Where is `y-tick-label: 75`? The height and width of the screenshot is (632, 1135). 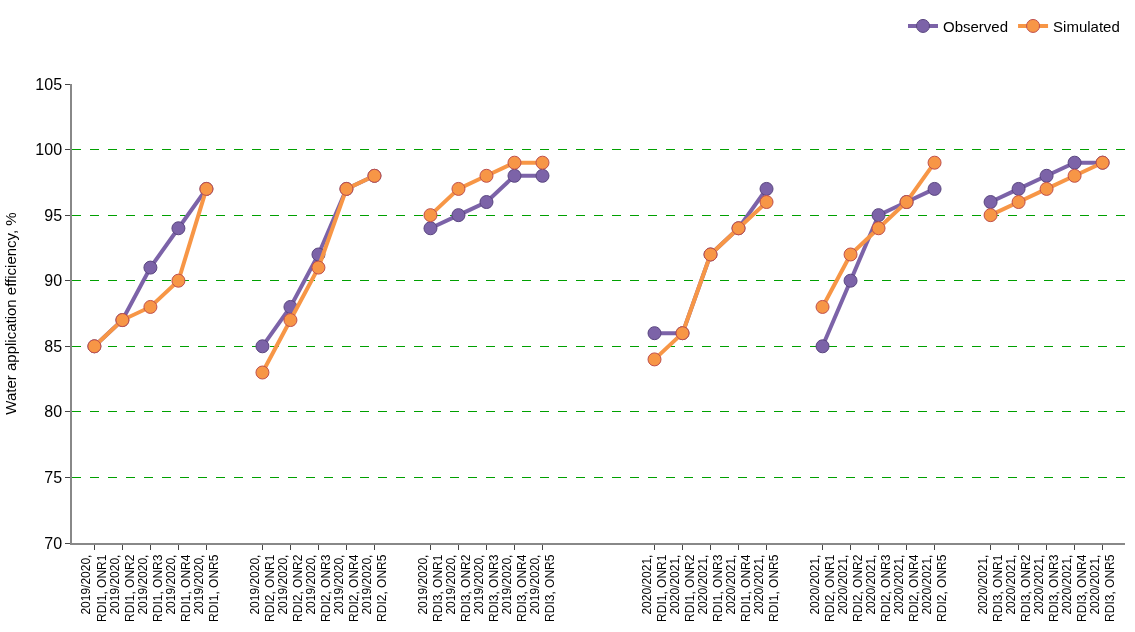 y-tick-label: 75 is located at coordinates (53, 478).